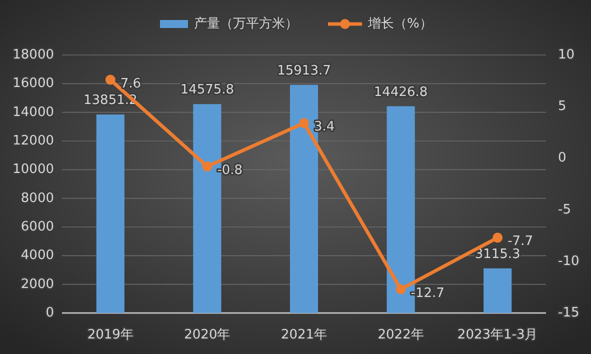  Describe the element at coordinates (569, 261) in the screenshot. I see `y2-tick-label: -10` at that location.